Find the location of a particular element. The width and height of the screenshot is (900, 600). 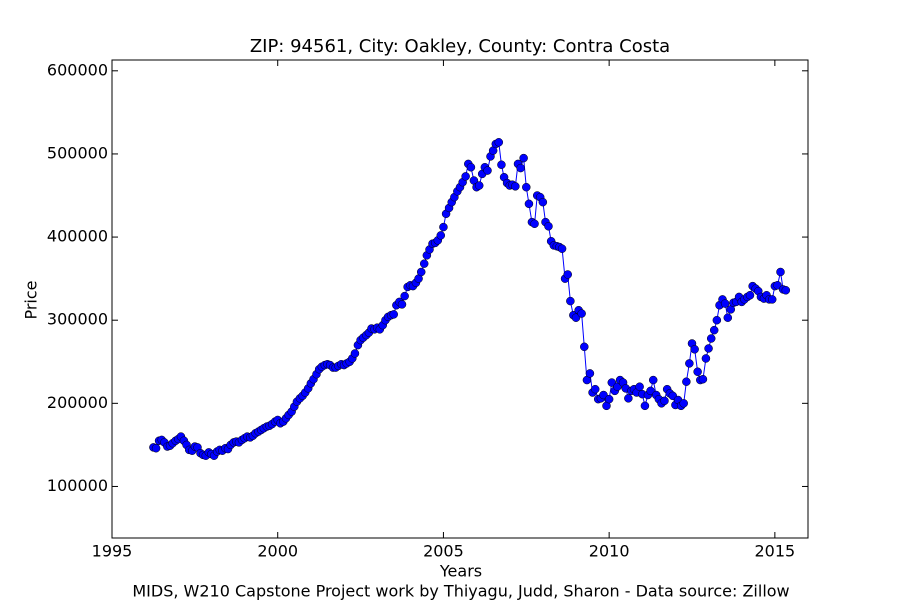

y-tick-label: 500000 is located at coordinates (77, 152).